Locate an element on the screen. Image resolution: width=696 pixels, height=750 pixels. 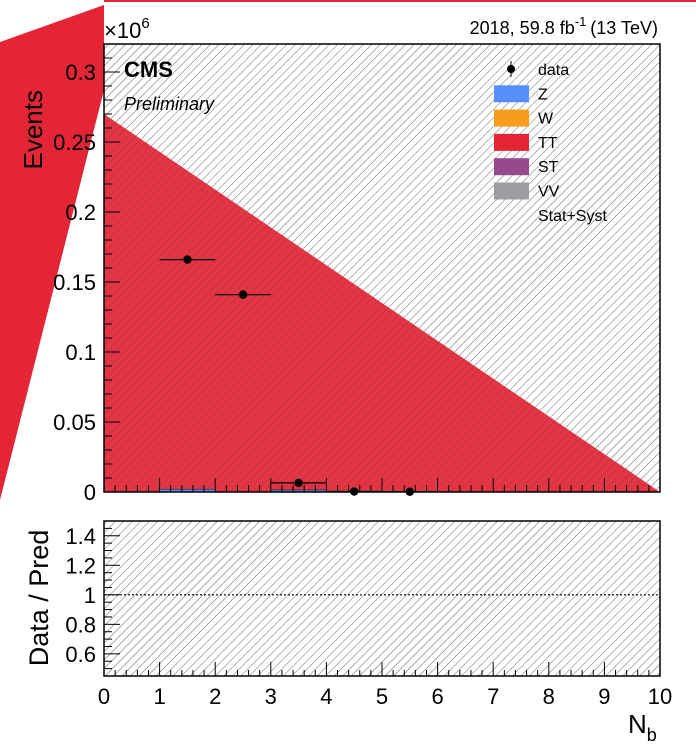
ratio-y-ticks: 0.6 0.8 1 1.2 1.4 is located at coordinates (92, 595).